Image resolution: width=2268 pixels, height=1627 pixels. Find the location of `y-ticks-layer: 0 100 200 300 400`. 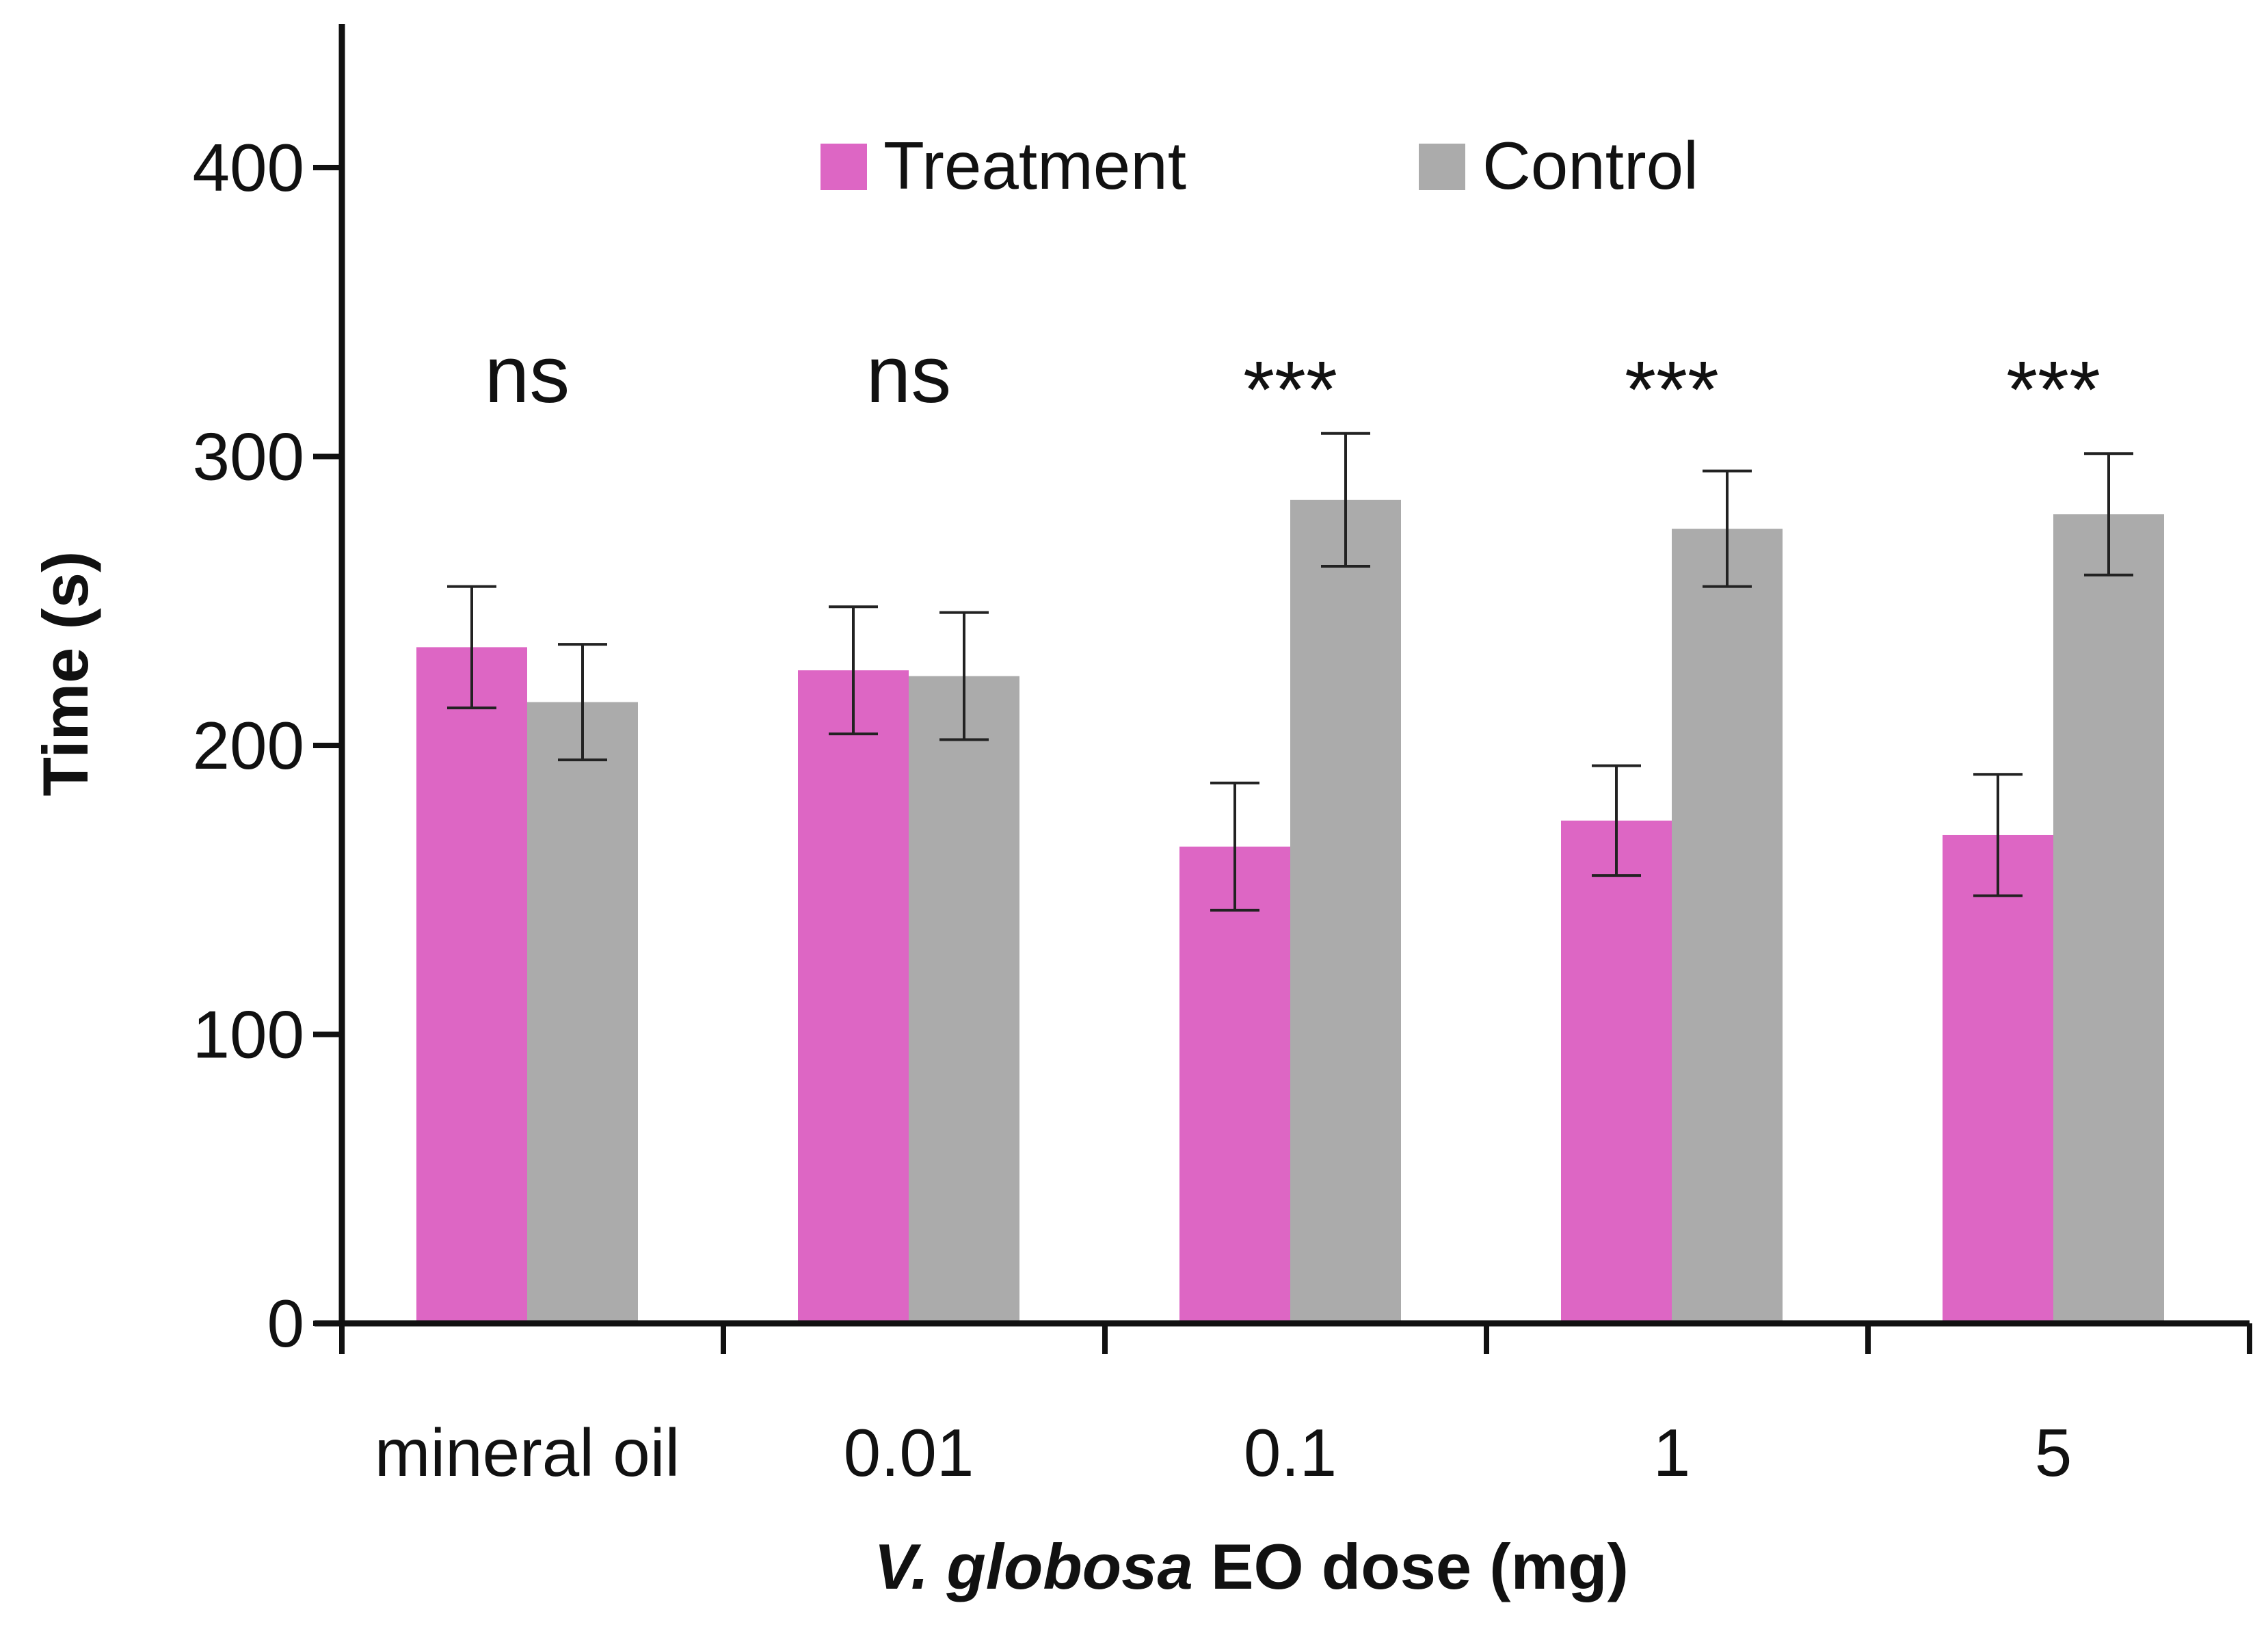

y-ticks-layer: 0 100 200 300 400 is located at coordinates (267, 746).